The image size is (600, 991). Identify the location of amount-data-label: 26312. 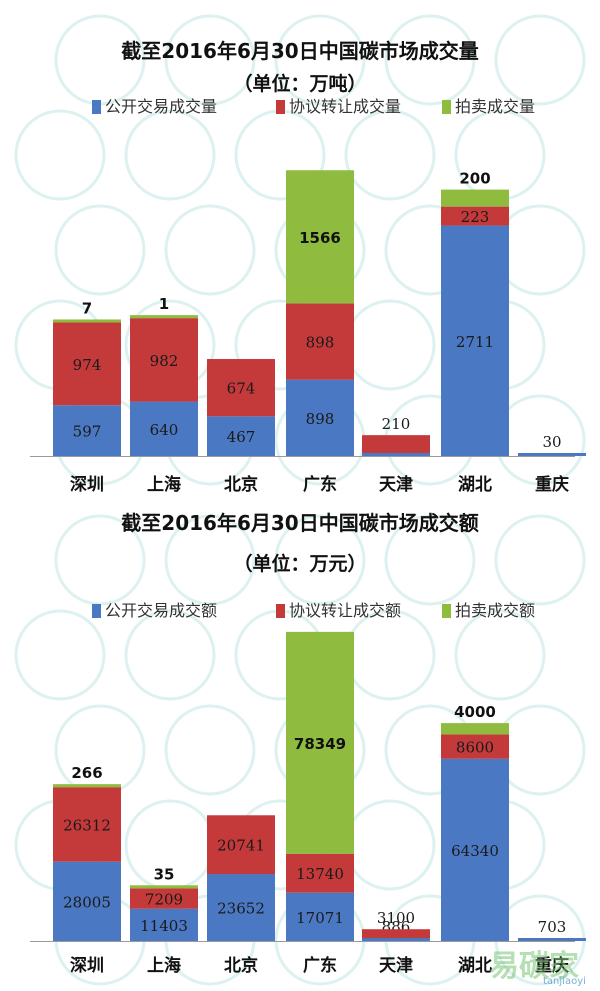
(87, 825).